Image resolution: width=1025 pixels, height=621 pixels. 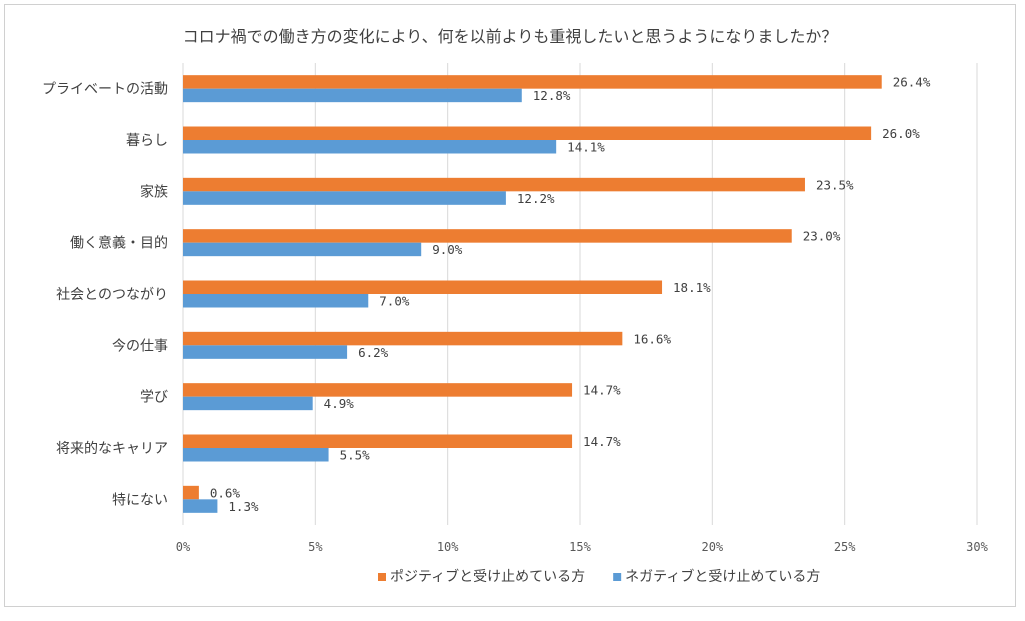 What do you see at coordinates (912, 82) in the screenshot?
I see `data-label: 26.4%` at bounding box center [912, 82].